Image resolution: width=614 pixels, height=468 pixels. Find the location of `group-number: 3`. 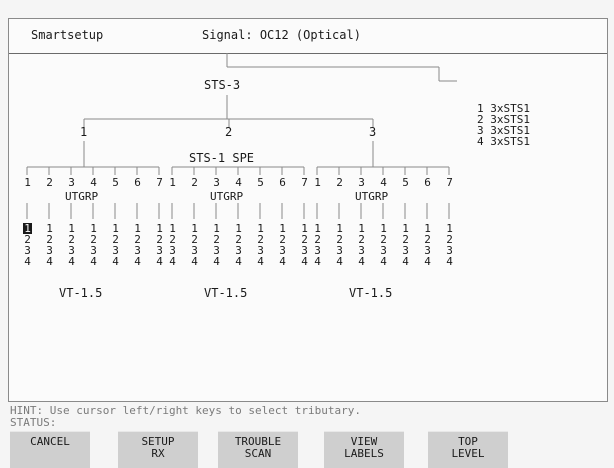

group-number: 3 is located at coordinates (216, 182).